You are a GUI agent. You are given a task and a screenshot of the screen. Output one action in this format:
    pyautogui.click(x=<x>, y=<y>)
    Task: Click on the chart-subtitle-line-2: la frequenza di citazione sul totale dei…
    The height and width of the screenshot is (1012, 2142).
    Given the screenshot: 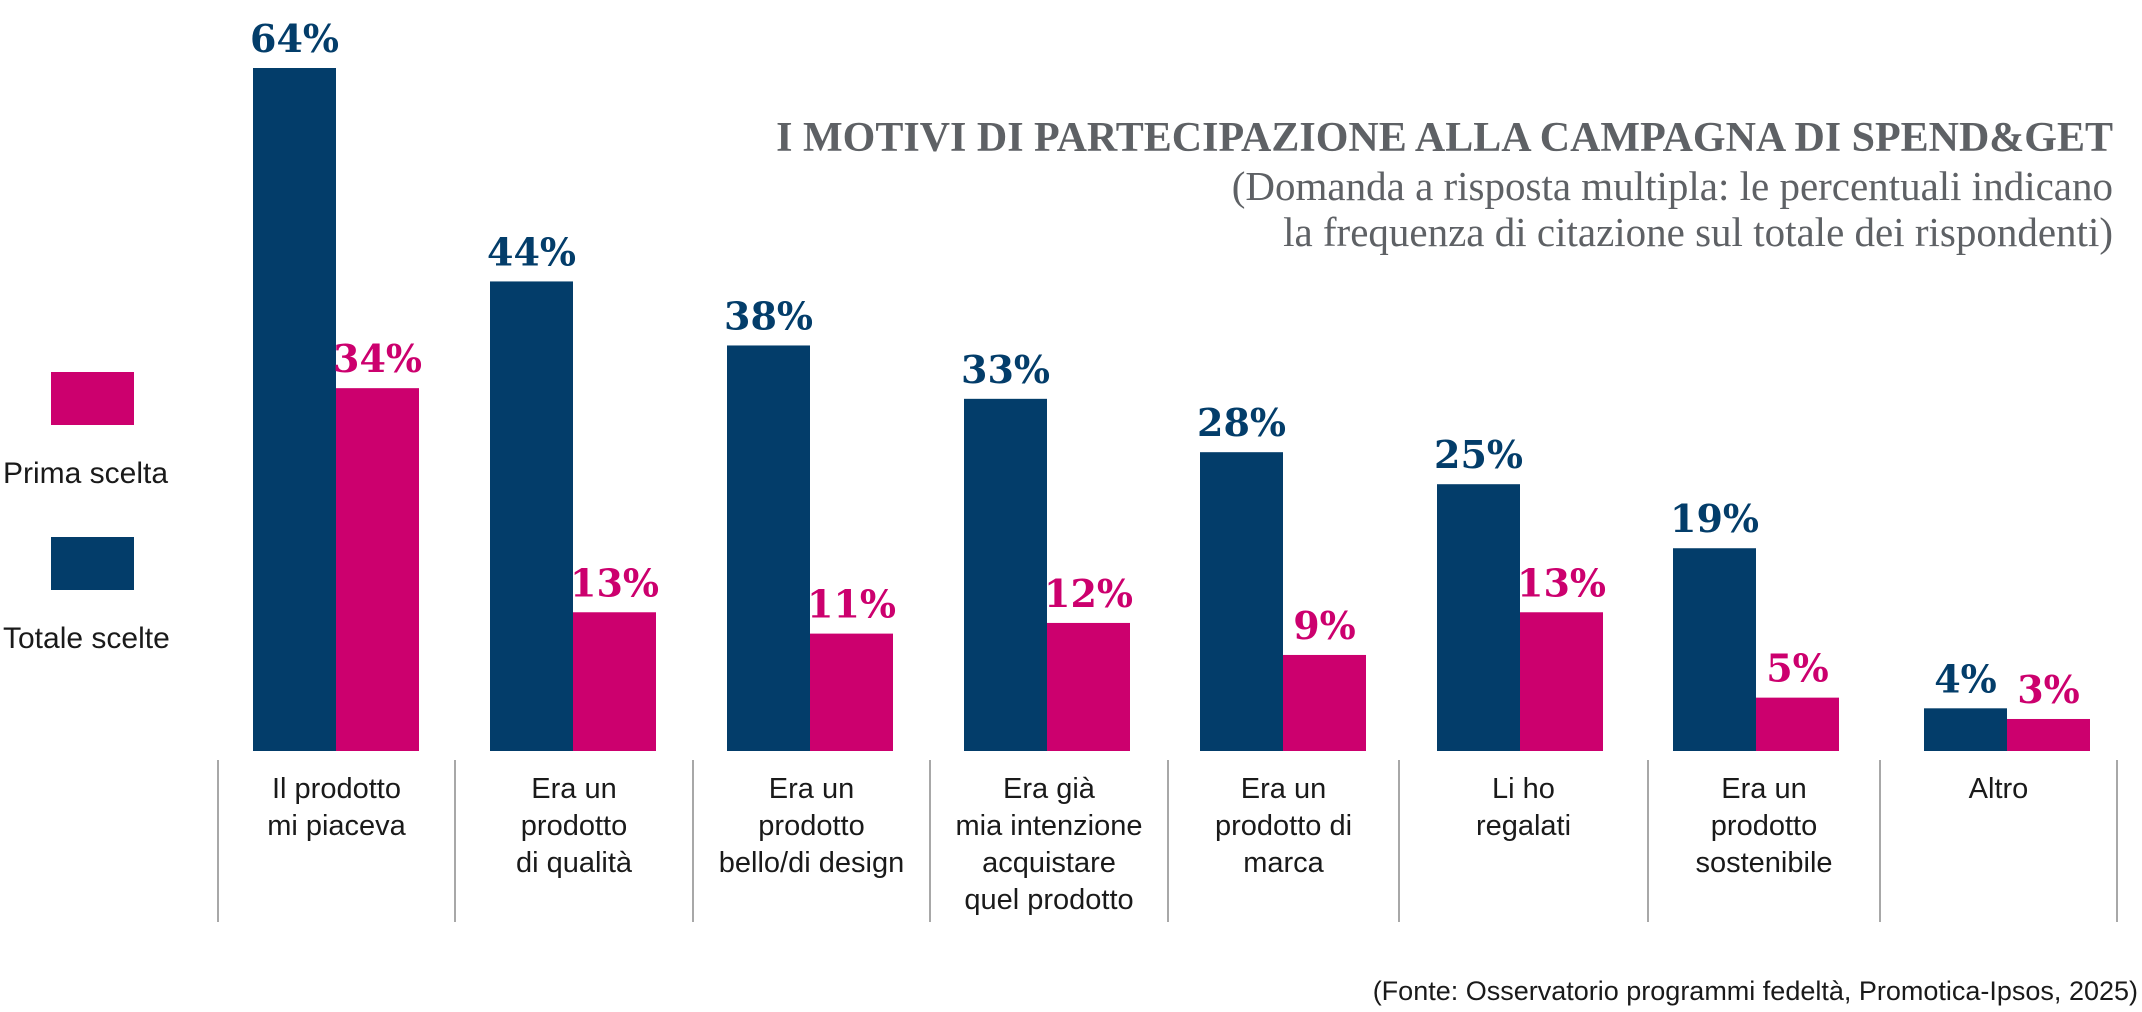 What is the action you would take?
    pyautogui.click(x=1698, y=232)
    